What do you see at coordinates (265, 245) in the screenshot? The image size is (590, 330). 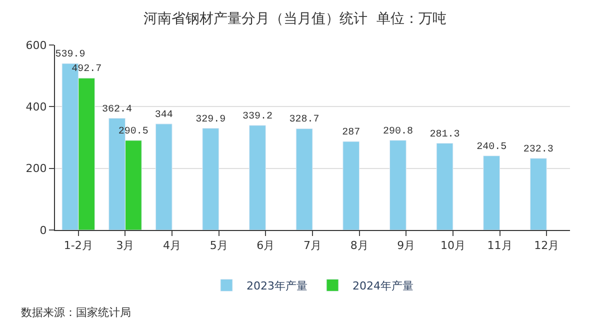 I see `x-tick-label: 6月` at bounding box center [265, 245].